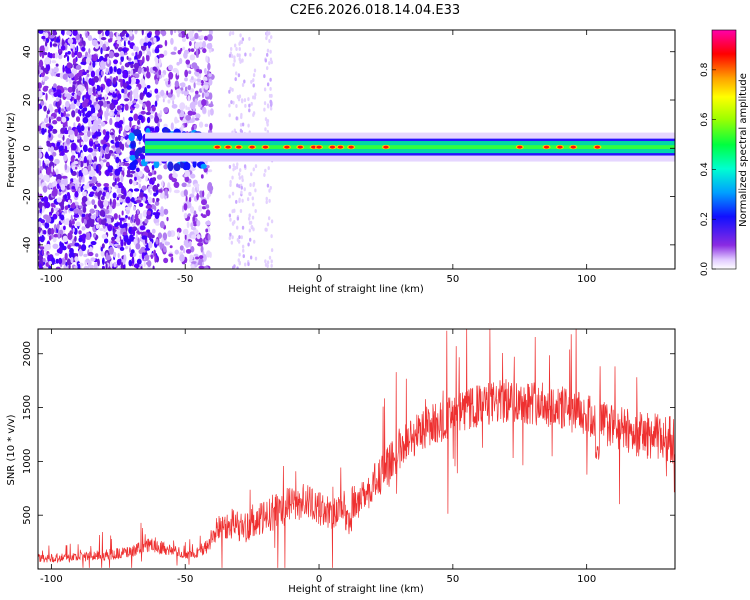 The height and width of the screenshot is (600, 750). I want to click on colorbar, so click(724, 149).